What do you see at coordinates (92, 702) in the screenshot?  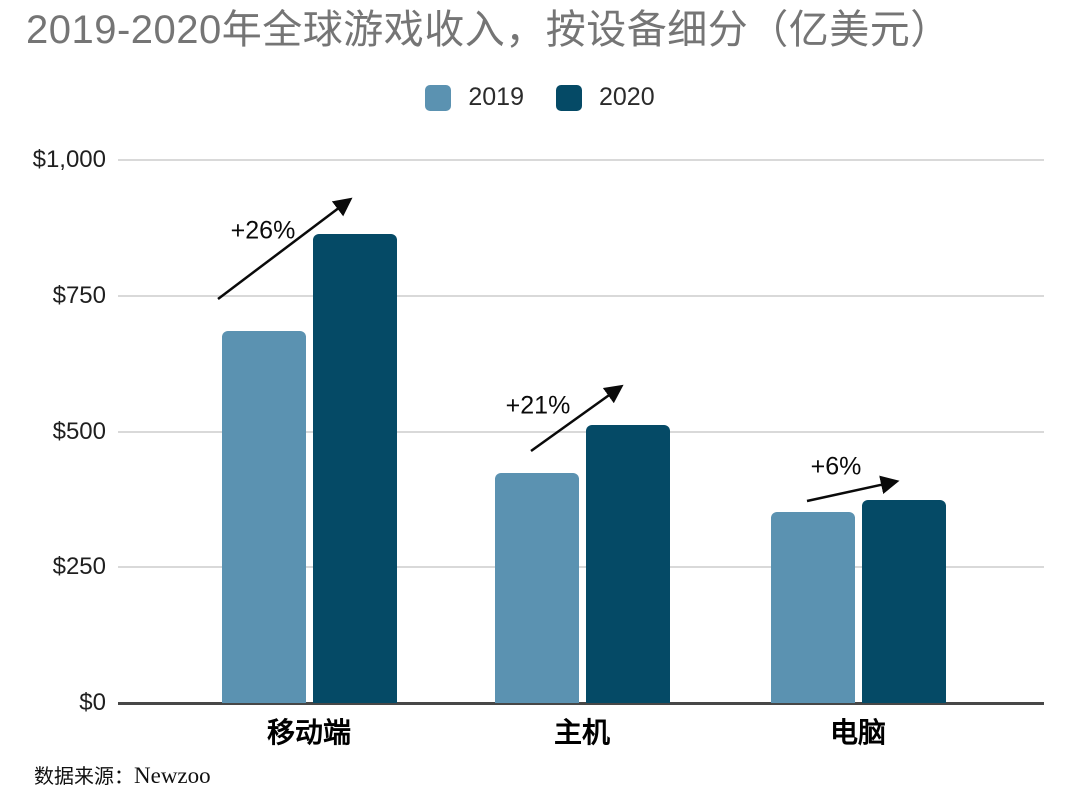 I see `ytick-label-0: $0` at bounding box center [92, 702].